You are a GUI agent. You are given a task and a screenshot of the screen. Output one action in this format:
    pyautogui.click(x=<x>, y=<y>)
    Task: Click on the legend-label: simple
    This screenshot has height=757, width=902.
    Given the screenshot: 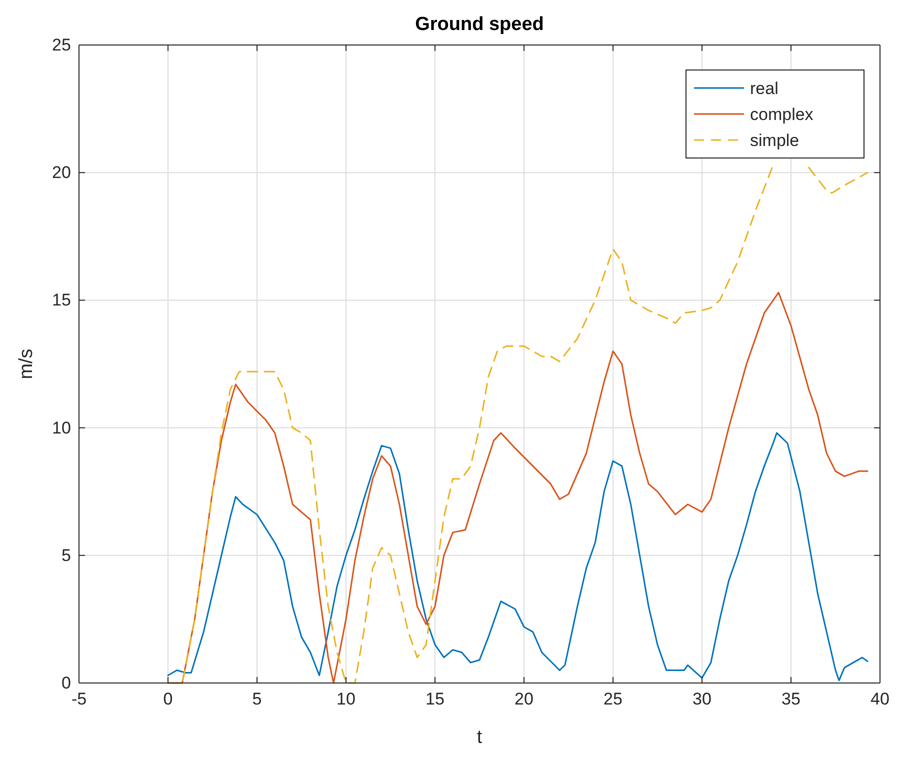 What is the action you would take?
    pyautogui.click(x=775, y=140)
    